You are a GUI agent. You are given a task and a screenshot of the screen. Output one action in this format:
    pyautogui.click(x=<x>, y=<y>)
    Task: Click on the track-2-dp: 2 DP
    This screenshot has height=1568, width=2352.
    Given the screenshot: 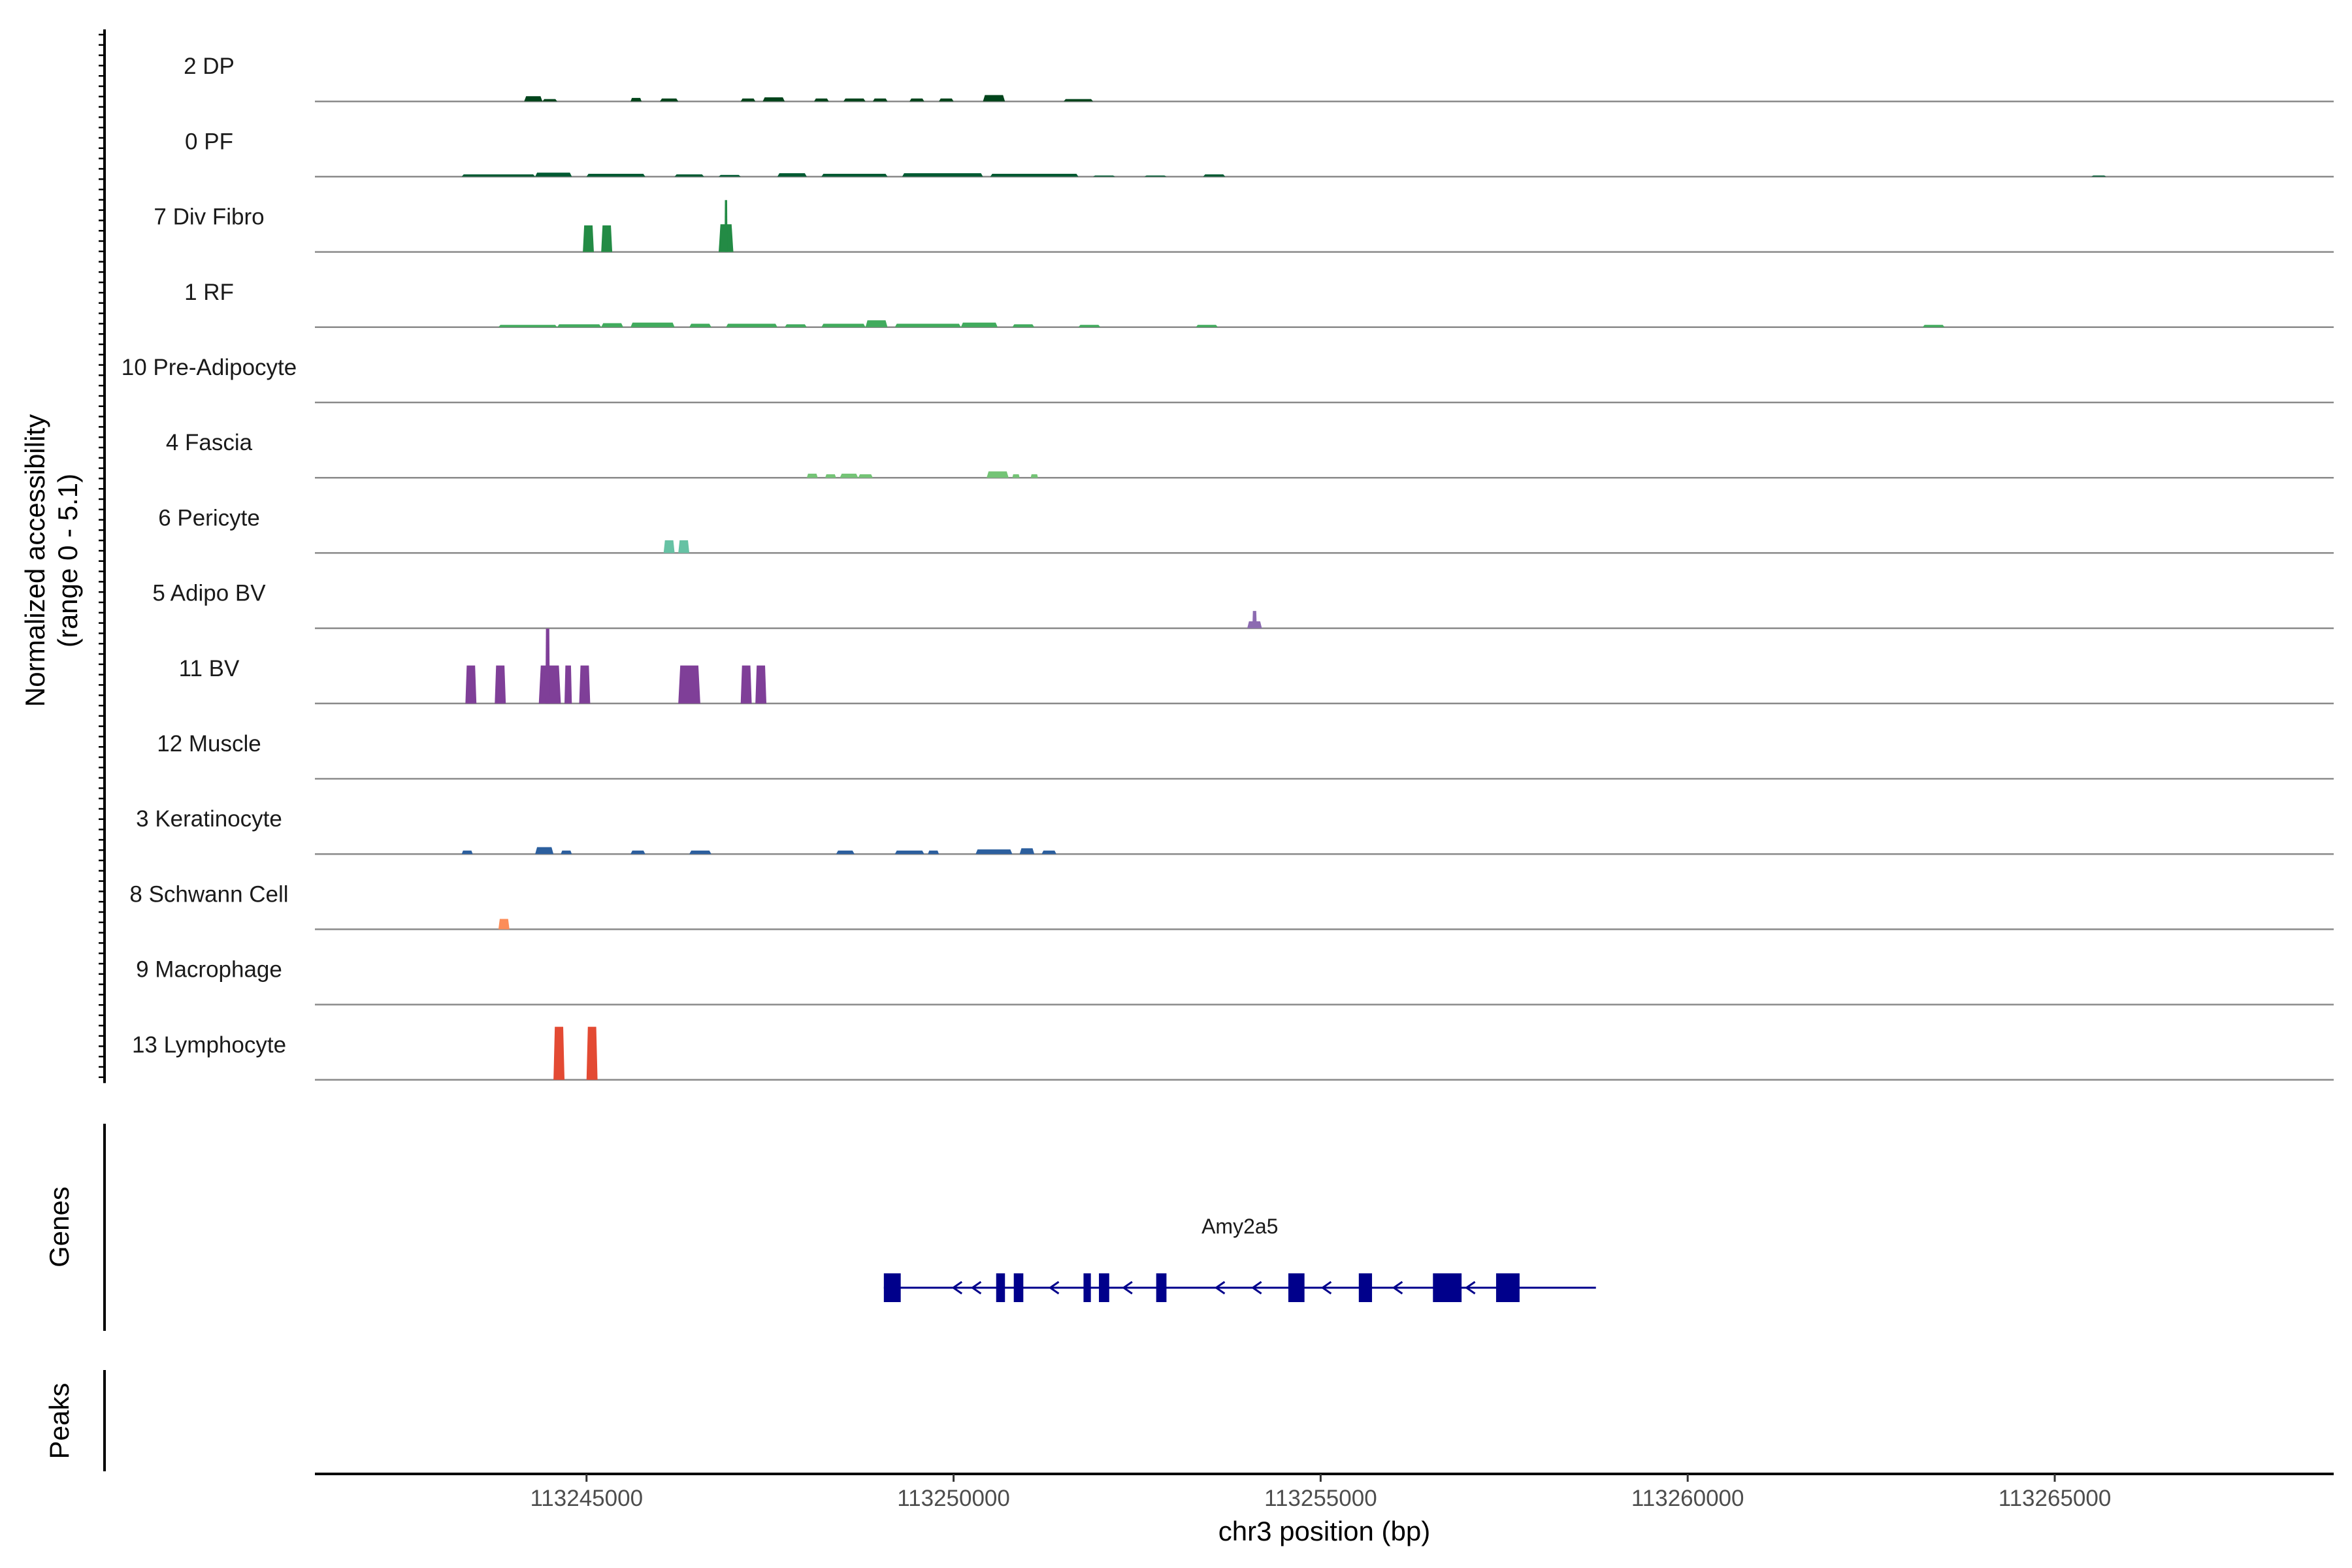 What is the action you would take?
    pyautogui.click(x=1259, y=78)
    